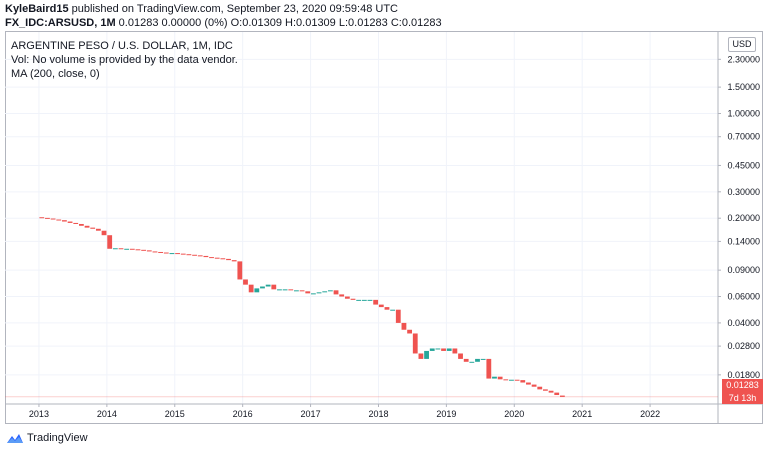 Image resolution: width=768 pixels, height=451 pixels. What do you see at coordinates (37, 9) in the screenshot?
I see `author-name: KyleBaird15` at bounding box center [37, 9].